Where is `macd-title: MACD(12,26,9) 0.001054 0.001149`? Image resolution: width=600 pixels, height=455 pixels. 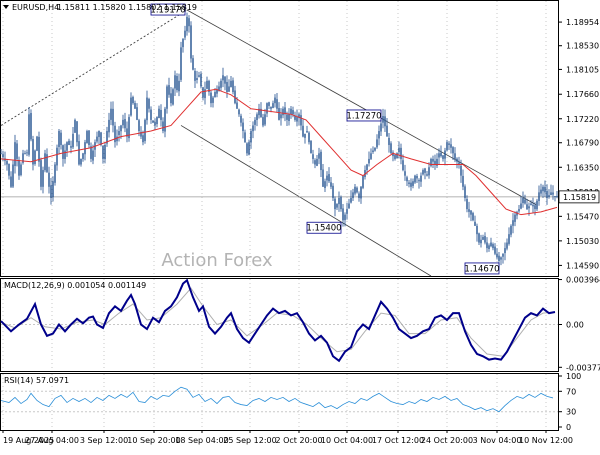
macd-title: MACD(12,26,9) 0.001054 0.001149 is located at coordinates (75, 285).